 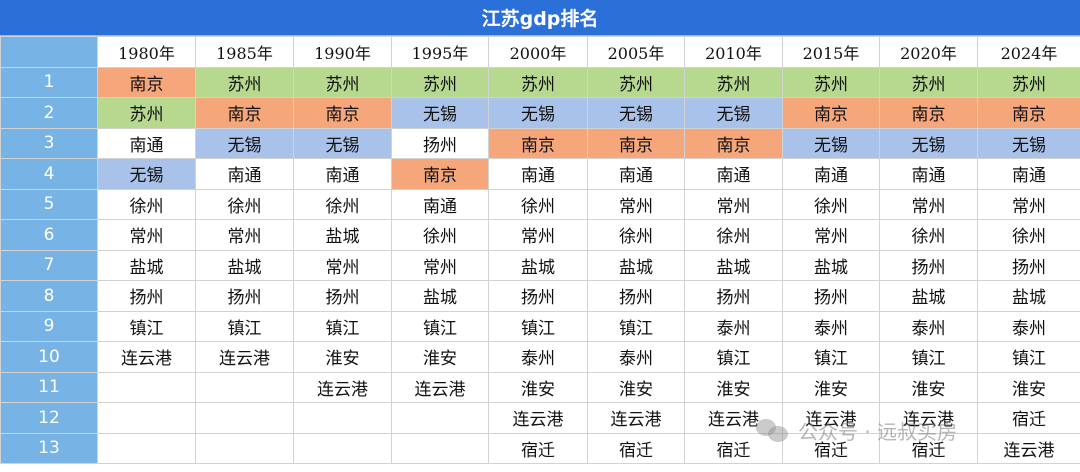 I want to click on year-header: 2024年, so click(x=1028, y=52).